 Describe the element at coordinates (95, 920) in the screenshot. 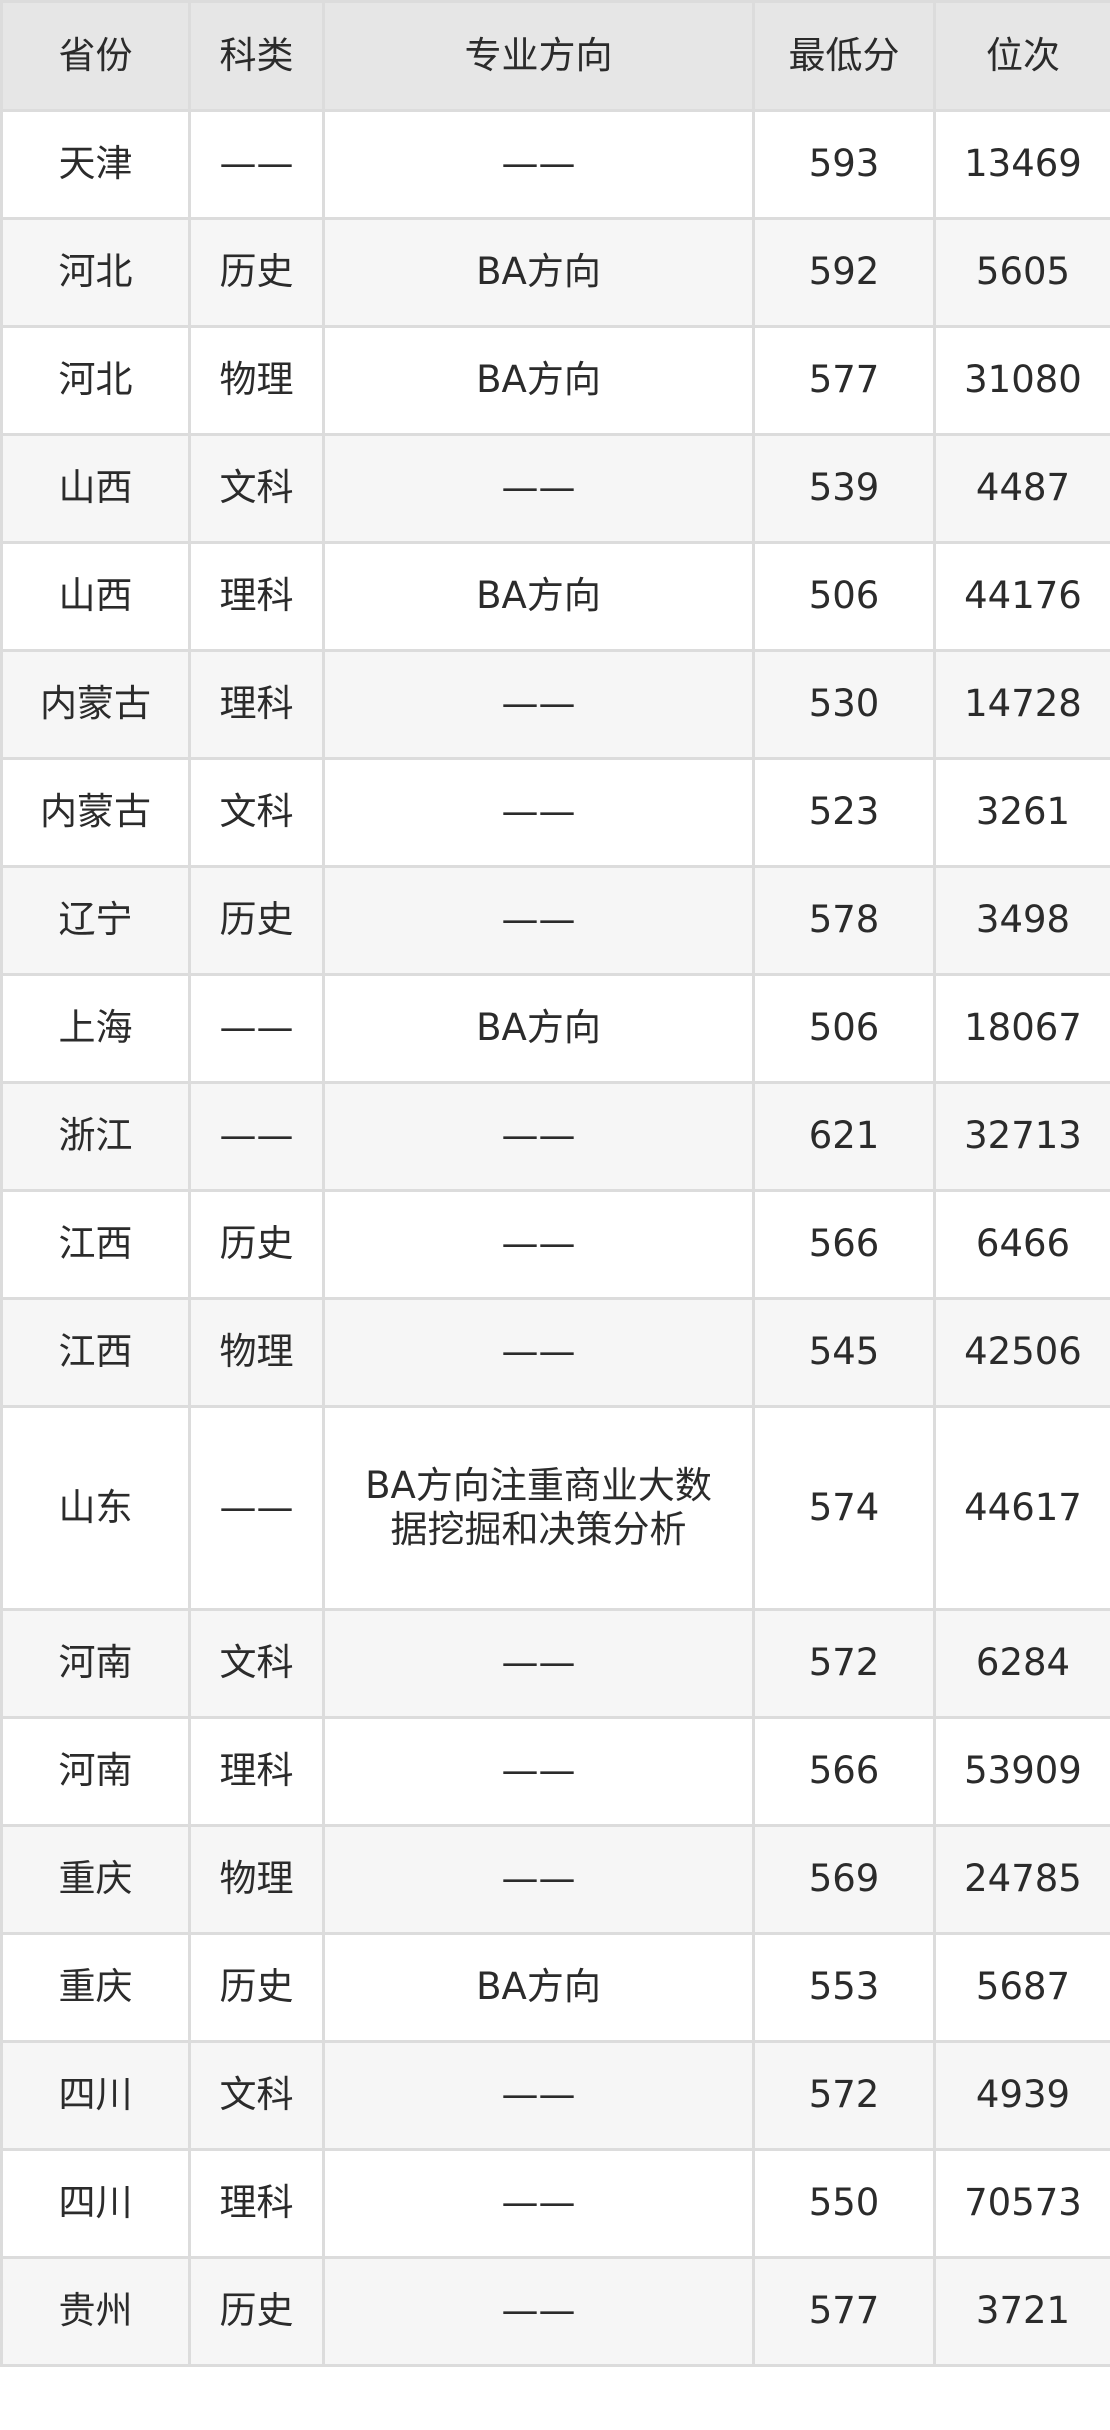

I see `province-cell: 辽宁` at that location.